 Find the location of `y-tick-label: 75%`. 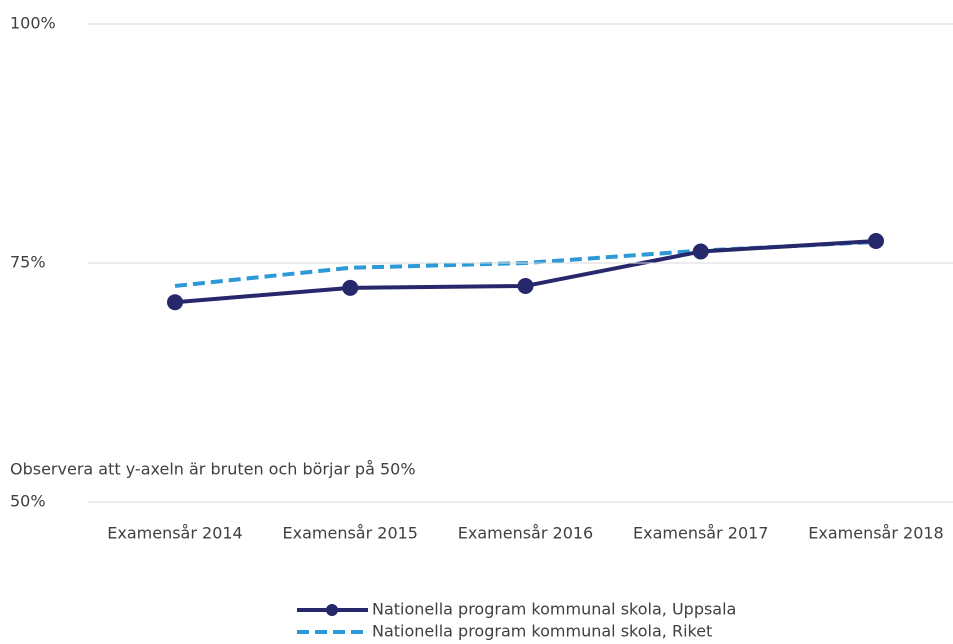

y-tick-label: 75% is located at coordinates (28, 262).